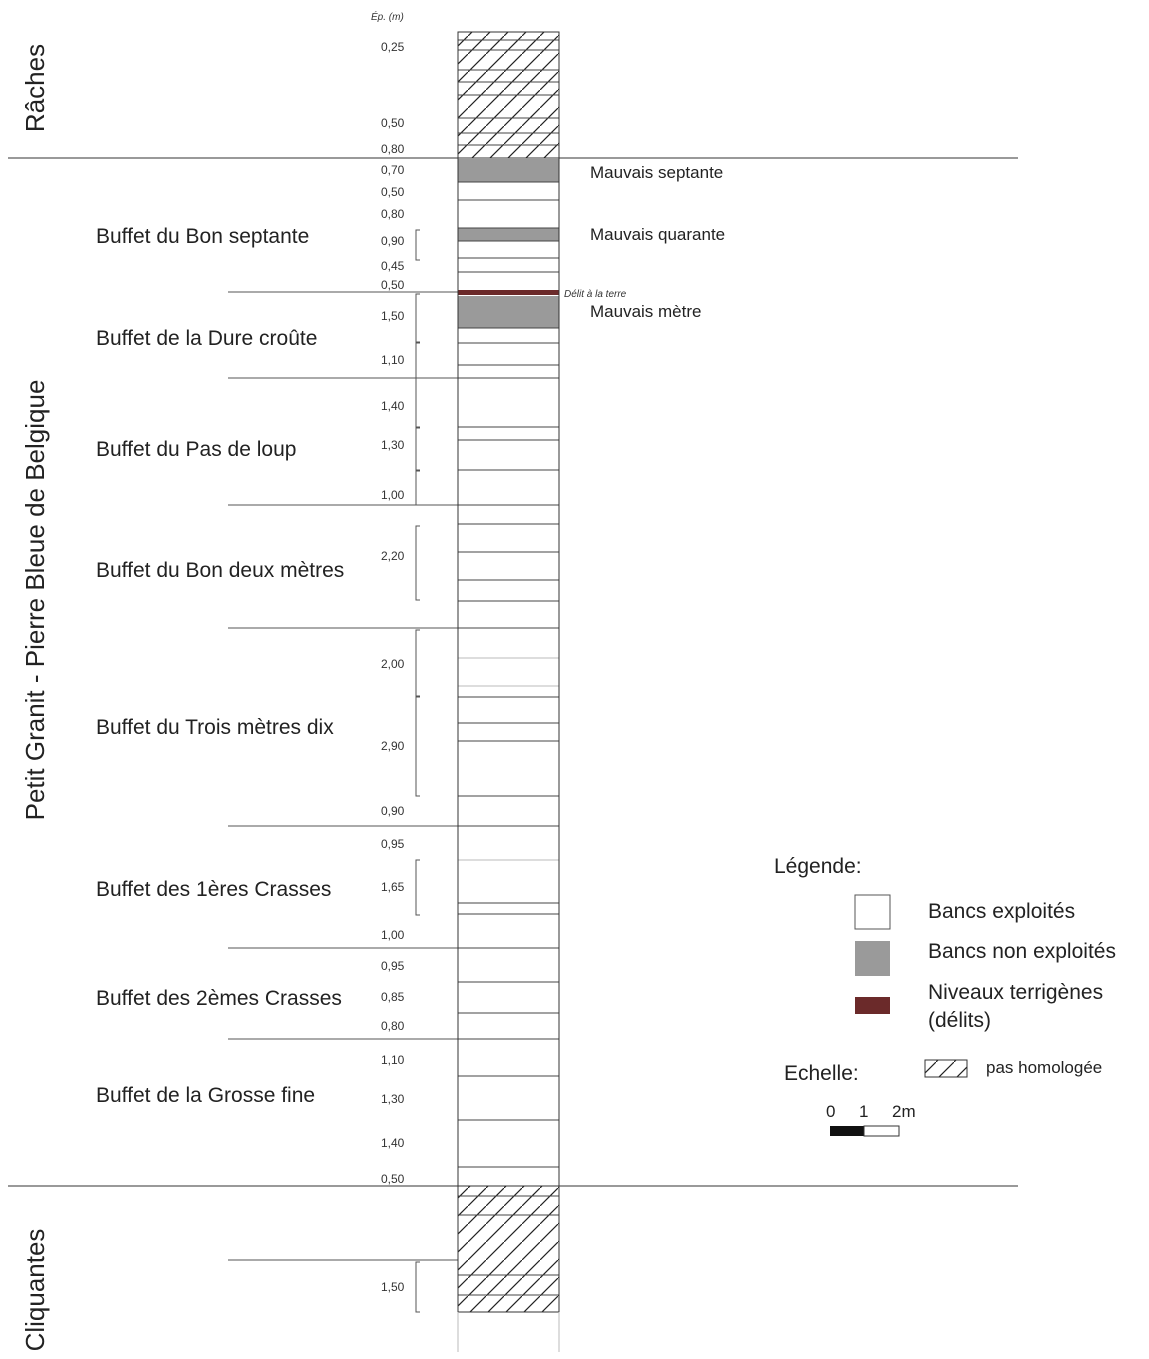 This screenshot has width=1149, height=1359. Describe the element at coordinates (35, 1290) in the screenshot. I see `group-label-cliquantes: Cliquantes` at that location.